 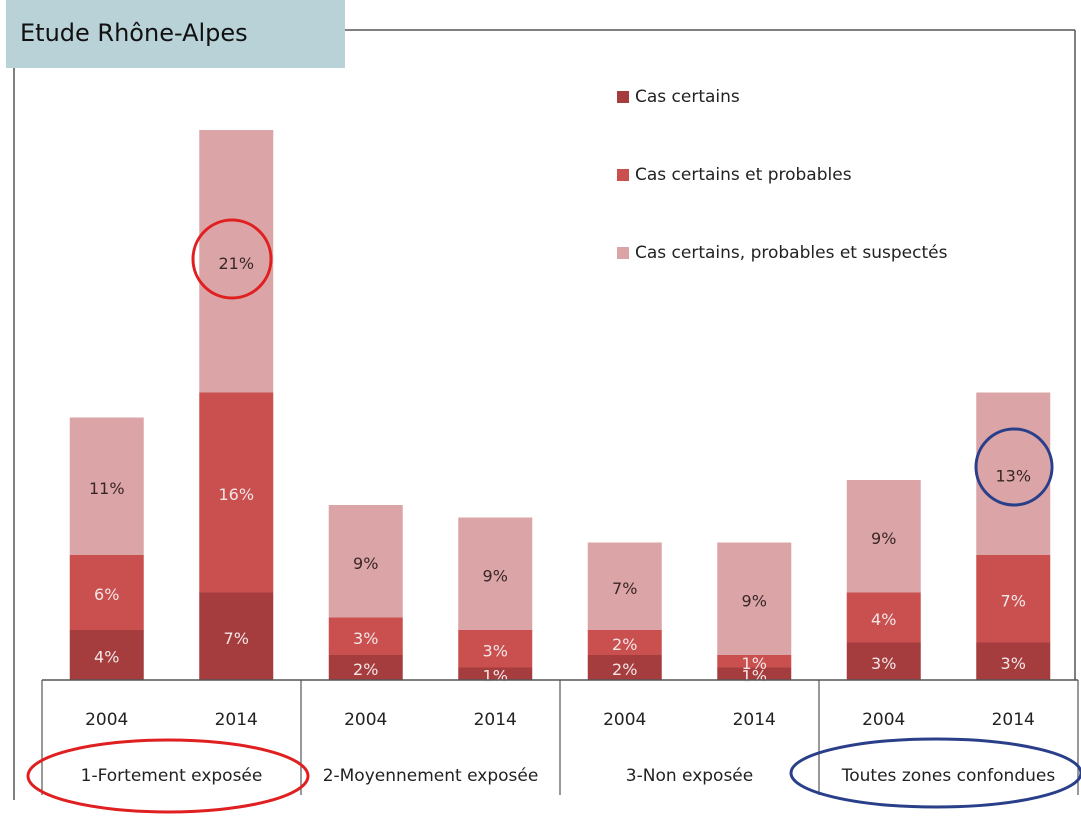 What do you see at coordinates (743, 175) in the screenshot?
I see `legend-label: Cas certains et probables` at bounding box center [743, 175].